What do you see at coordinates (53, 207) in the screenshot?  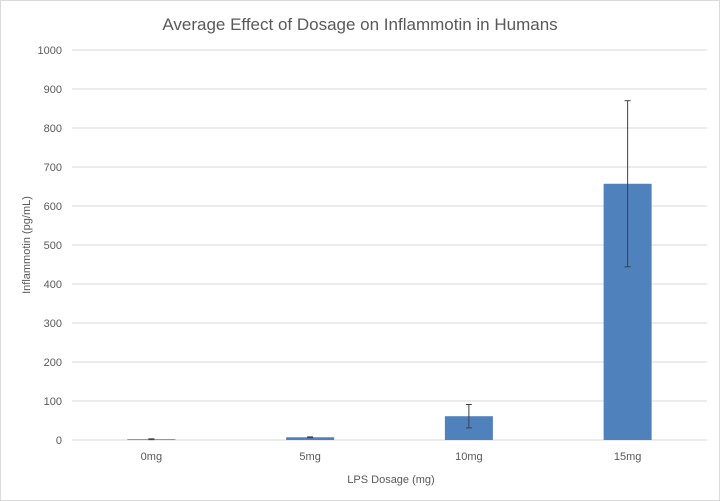 I see `y-tick-label: 600` at bounding box center [53, 207].